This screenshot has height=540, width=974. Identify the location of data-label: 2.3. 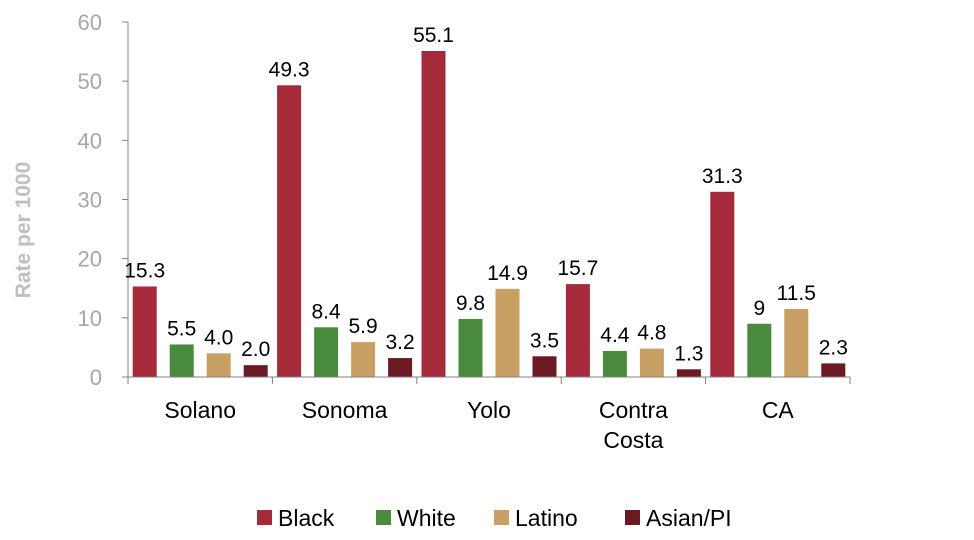
(833, 347).